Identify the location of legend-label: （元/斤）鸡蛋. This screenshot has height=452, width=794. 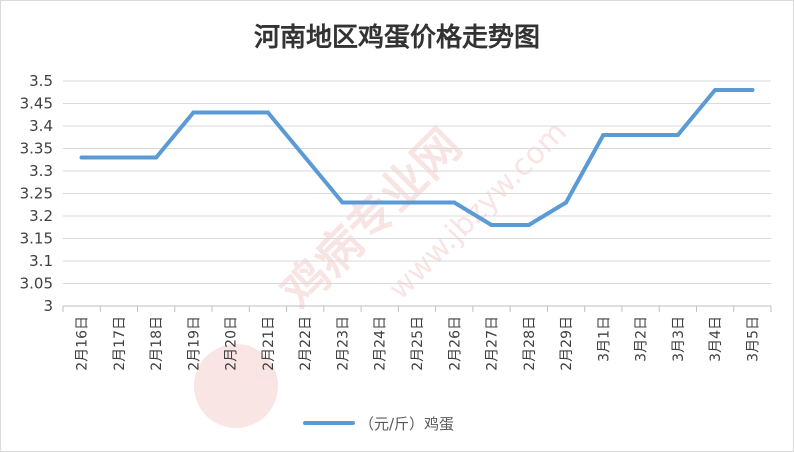
(406, 424).